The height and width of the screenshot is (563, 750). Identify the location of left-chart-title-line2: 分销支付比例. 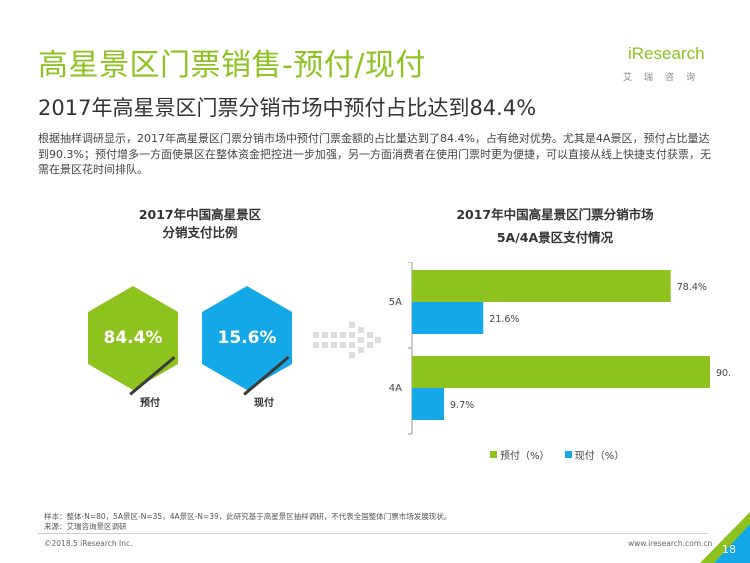
(200, 232).